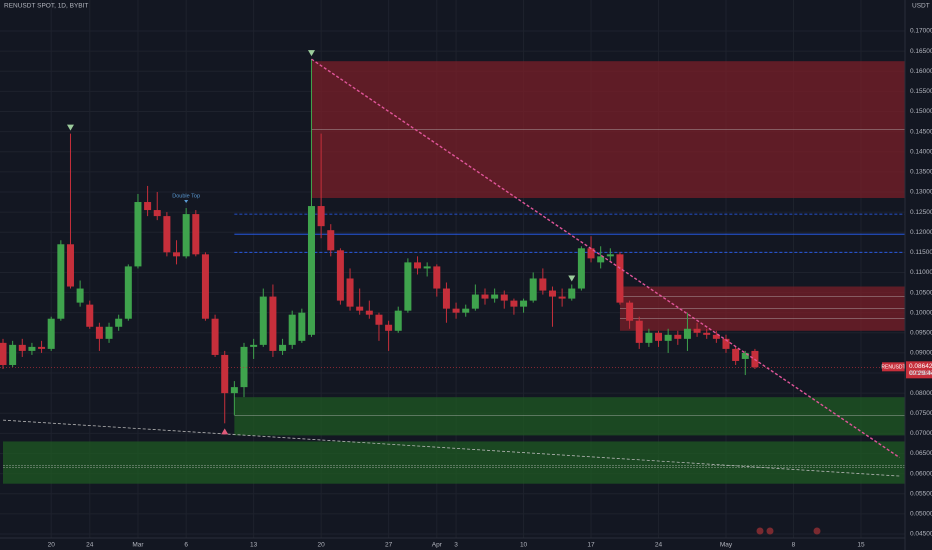 The height and width of the screenshot is (550, 932). Describe the element at coordinates (921, 433) in the screenshot. I see `y-tick-label: 0.07000` at that location.